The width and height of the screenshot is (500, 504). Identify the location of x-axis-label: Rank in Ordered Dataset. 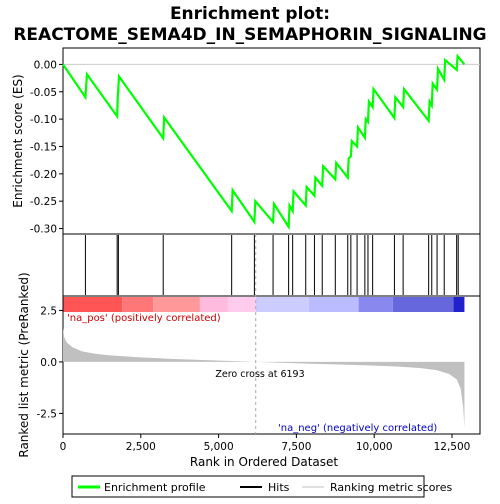
(264, 462).